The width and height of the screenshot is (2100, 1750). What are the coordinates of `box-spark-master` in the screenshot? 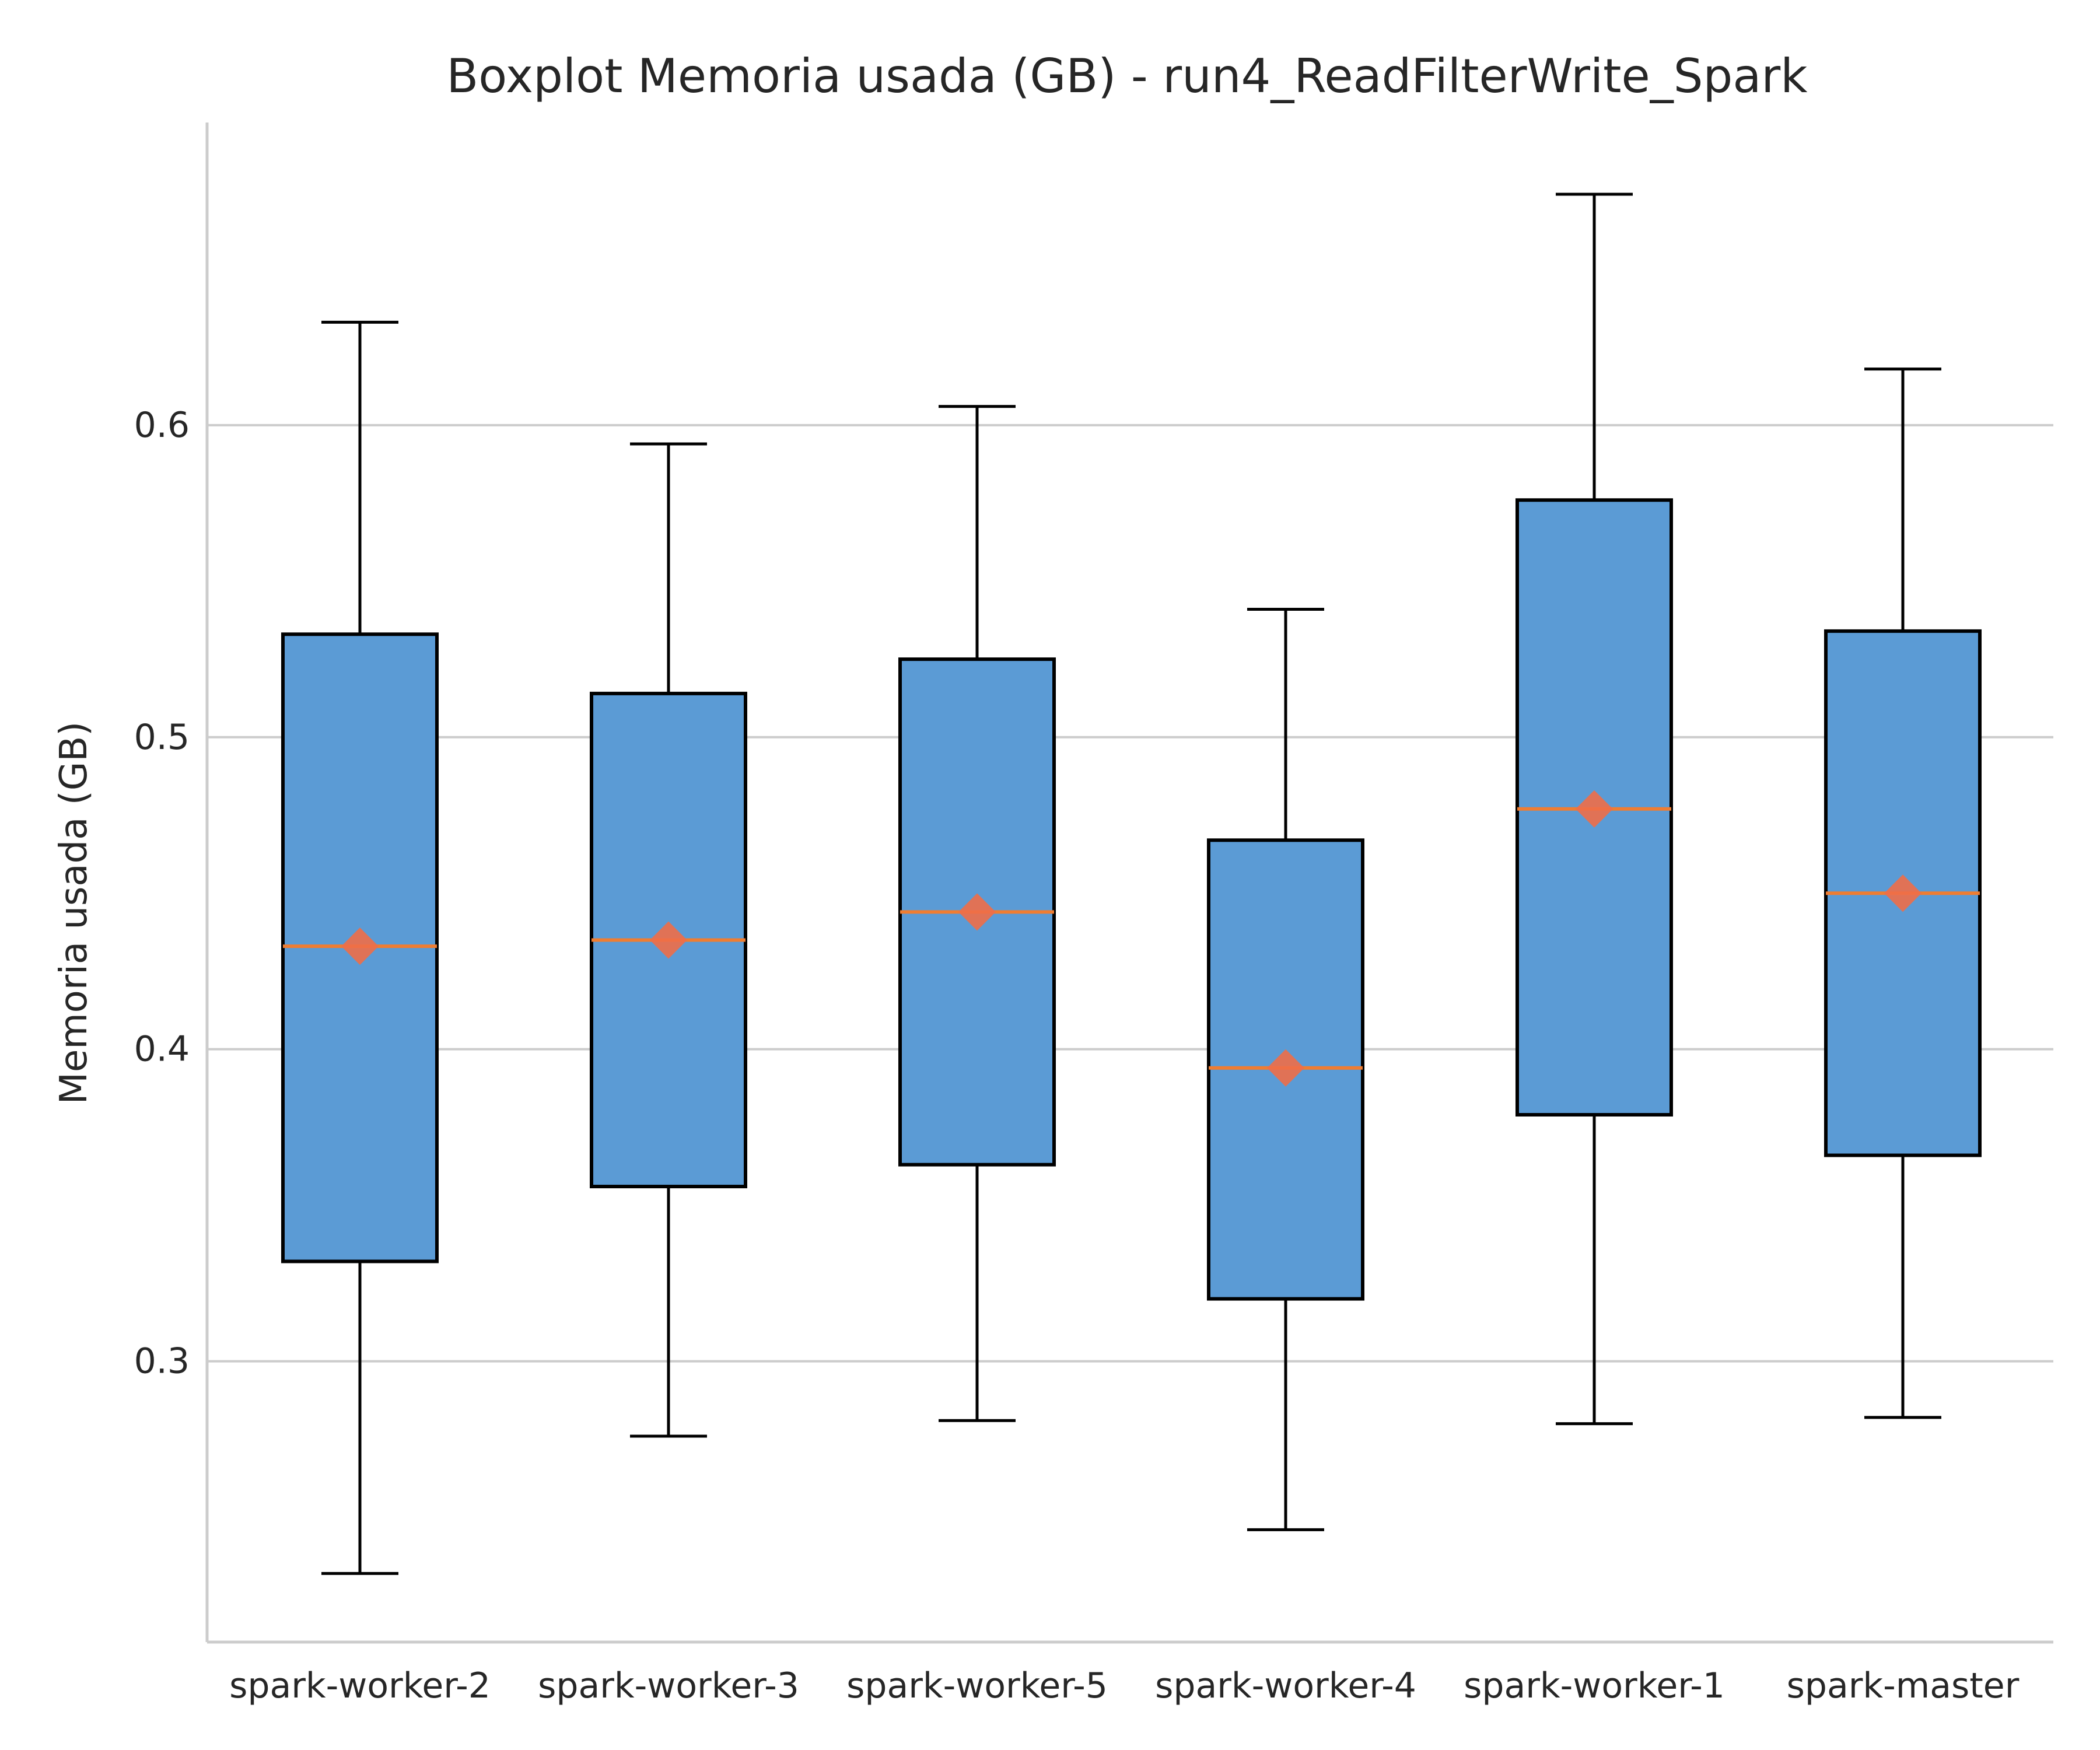 It's located at (1903, 893).